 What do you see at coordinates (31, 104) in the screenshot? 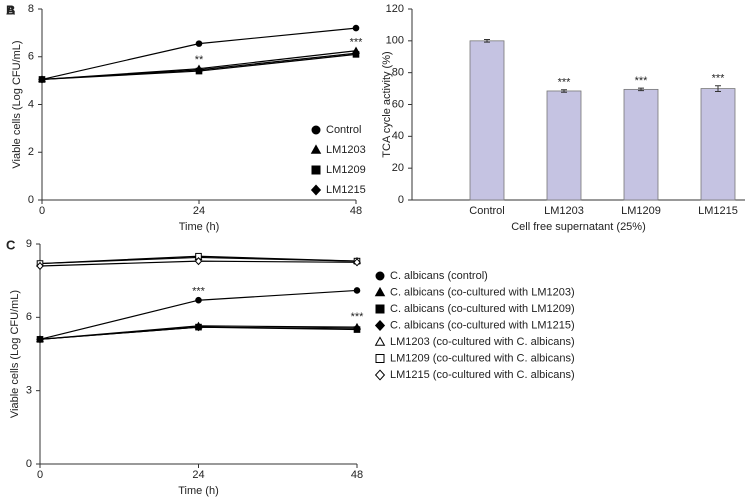
I see `y-tick-label: 4` at bounding box center [31, 104].